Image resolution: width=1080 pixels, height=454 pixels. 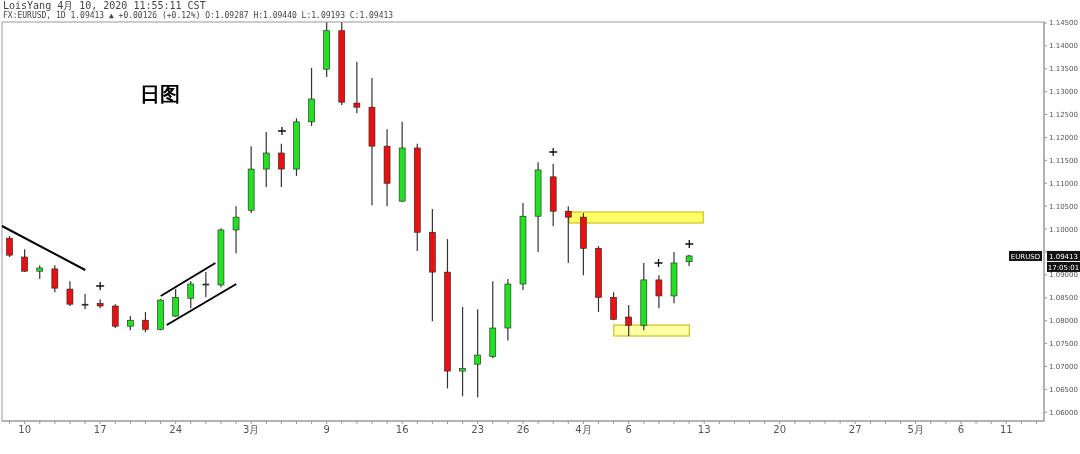 I want to click on x-tick-label: 13, so click(x=704, y=430).